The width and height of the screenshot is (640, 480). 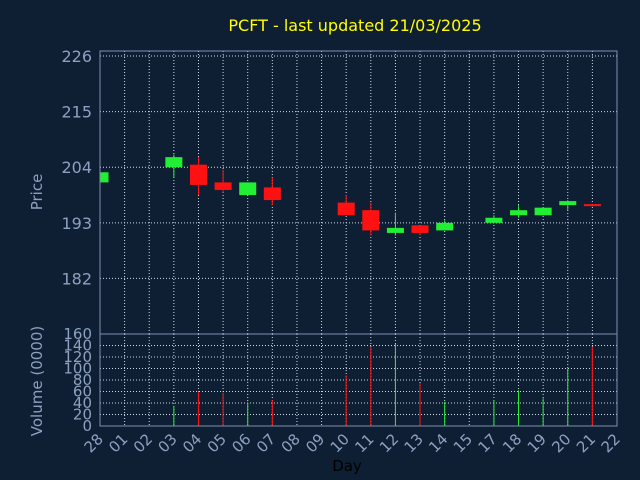 I want to click on chart-title: PCFT - last updated 21/03/2025, so click(x=354, y=25).